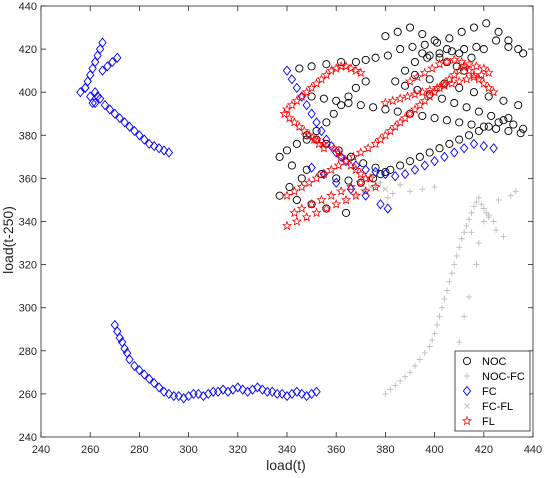 The width and height of the screenshot is (550, 478). What do you see at coordinates (467, 420) in the screenshot?
I see `legend-marker-fl` at bounding box center [467, 420].